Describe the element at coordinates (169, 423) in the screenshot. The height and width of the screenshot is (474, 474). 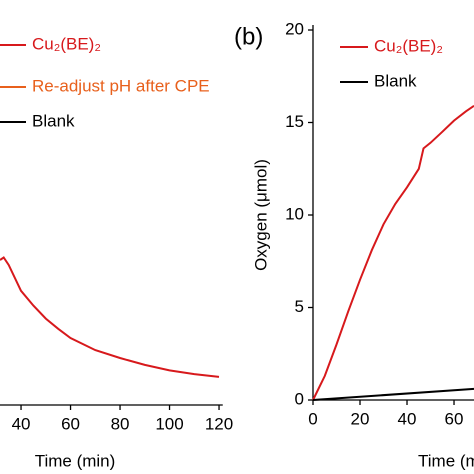
I see `x-tick-label: 100` at that location.